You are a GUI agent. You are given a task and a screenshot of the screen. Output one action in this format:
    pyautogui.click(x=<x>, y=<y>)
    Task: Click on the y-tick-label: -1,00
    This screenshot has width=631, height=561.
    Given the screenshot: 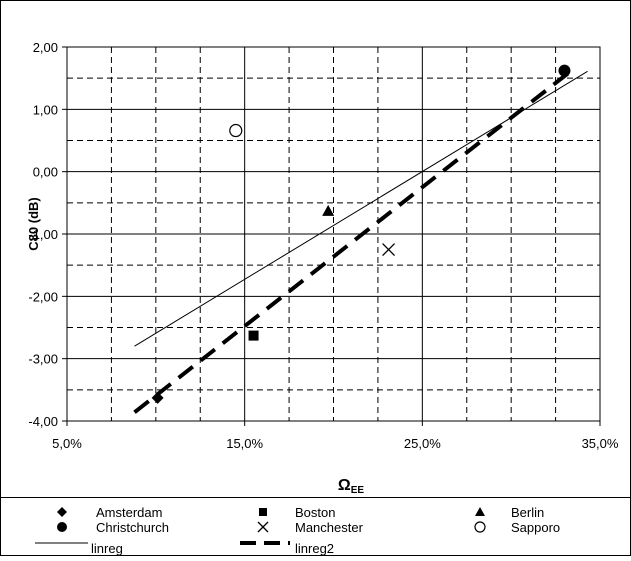 What is the action you would take?
    pyautogui.click(x=43, y=234)
    